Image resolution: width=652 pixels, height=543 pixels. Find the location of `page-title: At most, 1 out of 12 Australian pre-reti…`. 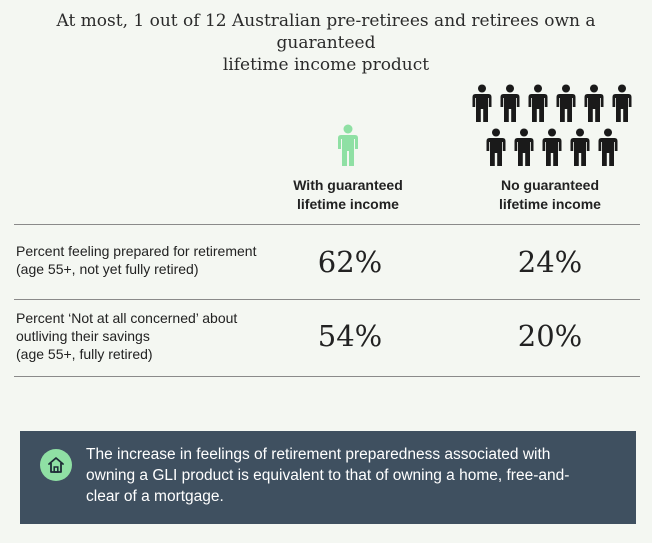

page-title: At most, 1 out of 12 Australian pre-reti… is located at coordinates (326, 43).